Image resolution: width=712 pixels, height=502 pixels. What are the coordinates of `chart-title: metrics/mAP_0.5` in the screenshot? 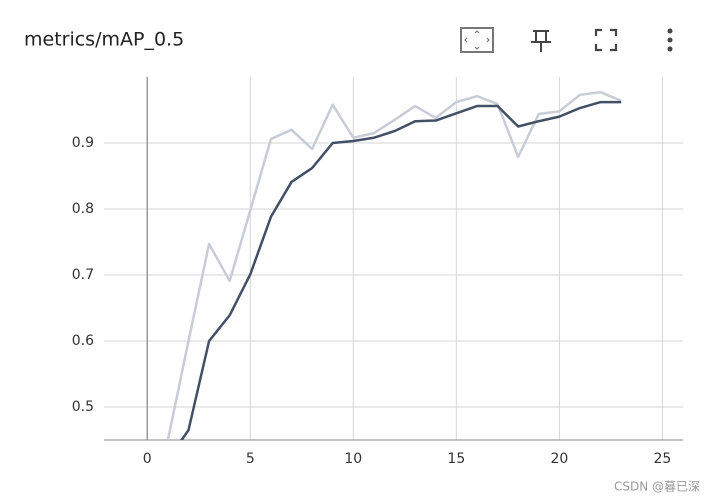 It's located at (104, 40).